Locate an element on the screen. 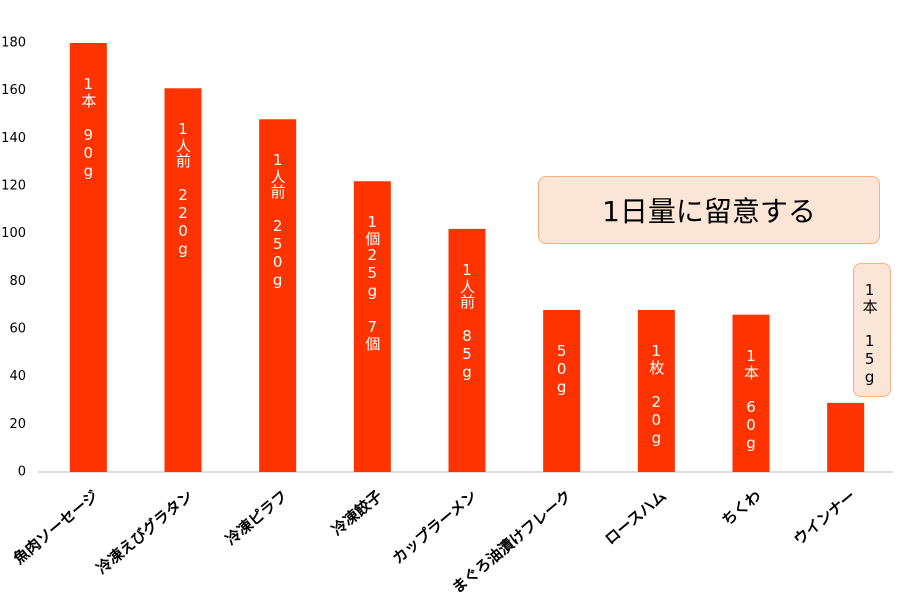 The image size is (899, 612). y-tick-label: 160 is located at coordinates (13, 90).